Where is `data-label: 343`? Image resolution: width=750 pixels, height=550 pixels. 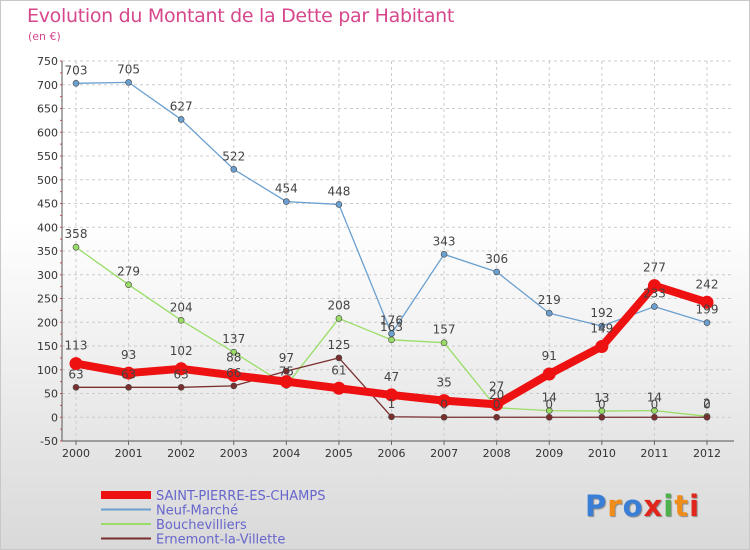 data-label: 343 is located at coordinates (444, 241).